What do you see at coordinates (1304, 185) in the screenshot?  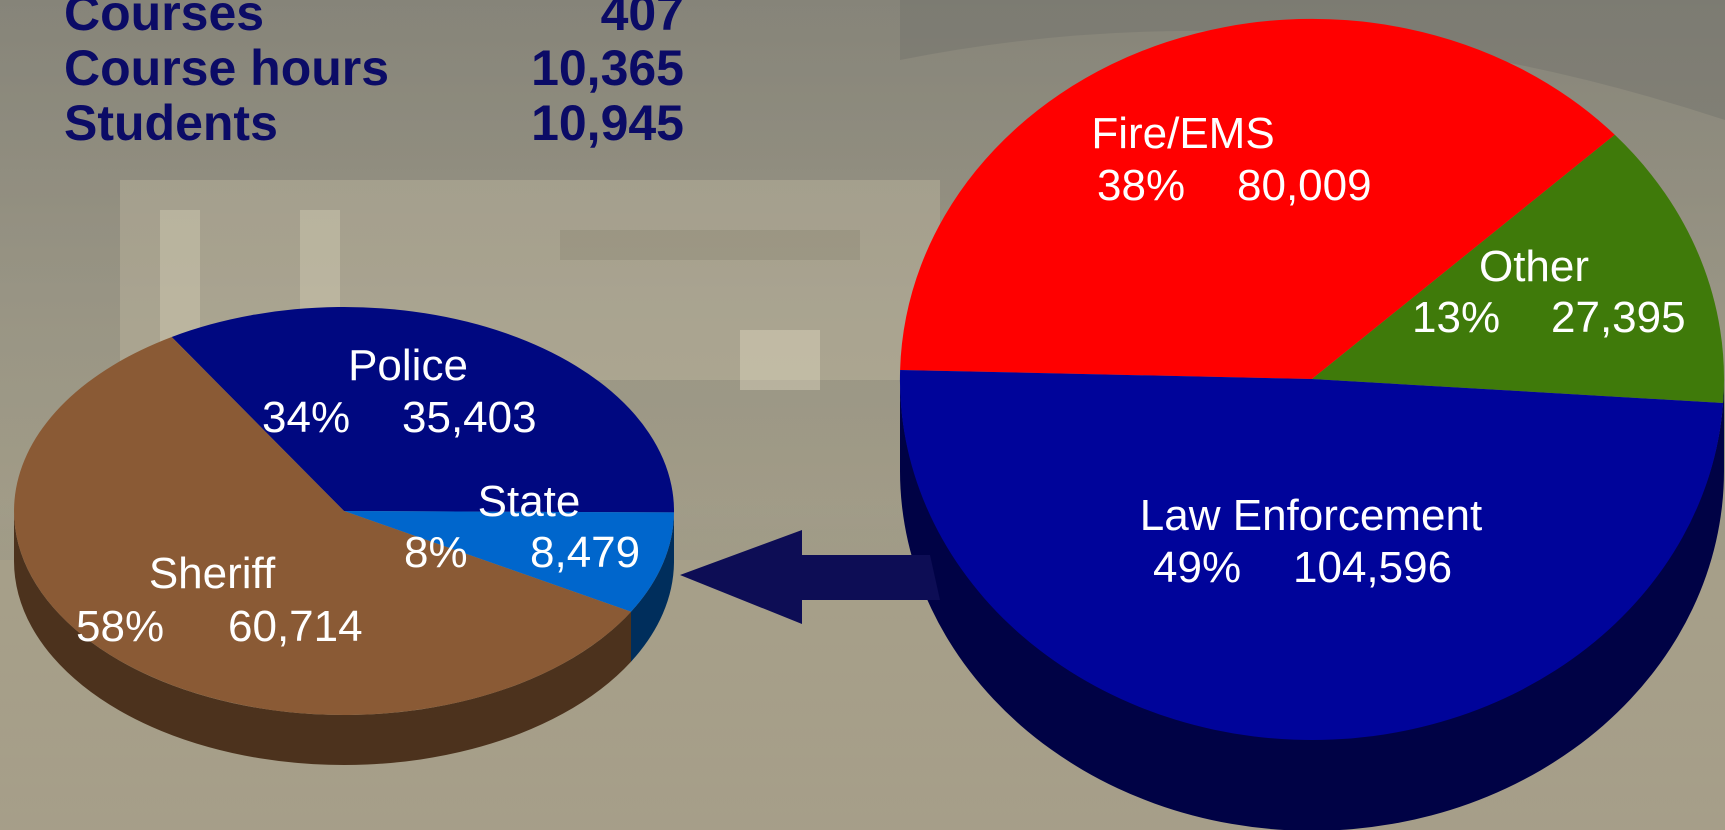 I see `slice-value-fire-ems: 80,009` at bounding box center [1304, 185].